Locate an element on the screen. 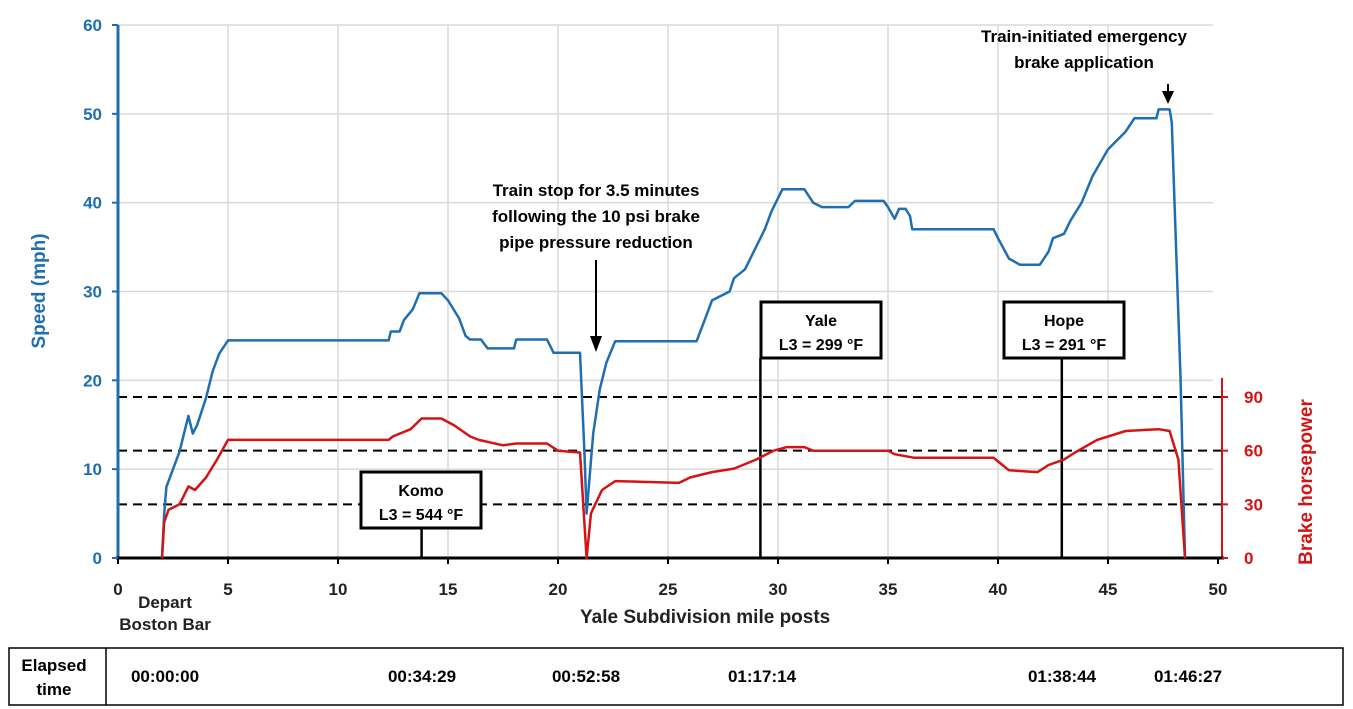 Image resolution: width=1353 pixels, height=709 pixels. annotation-train-stop-text: following the 10 psi brake is located at coordinates (596, 216).